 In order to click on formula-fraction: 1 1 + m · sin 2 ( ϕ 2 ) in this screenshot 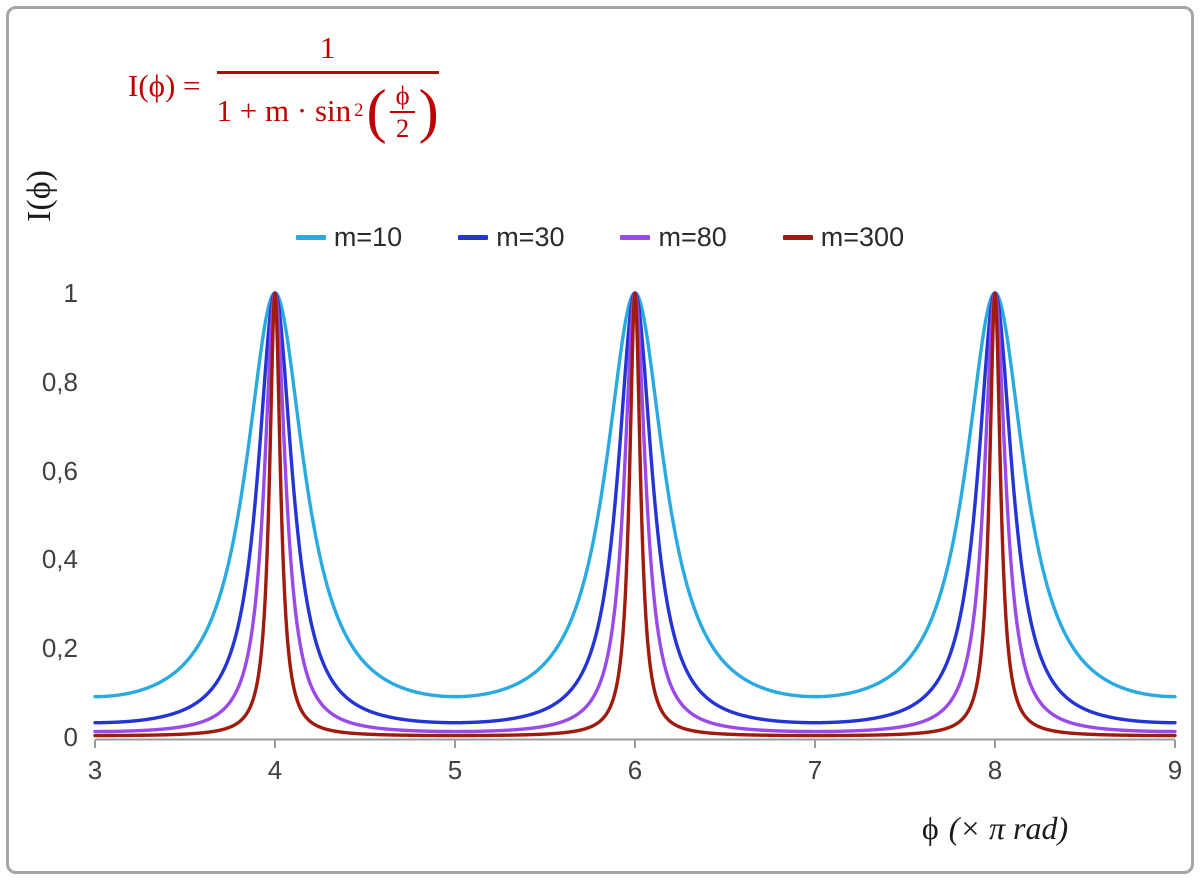, I will do `click(327, 87)`.